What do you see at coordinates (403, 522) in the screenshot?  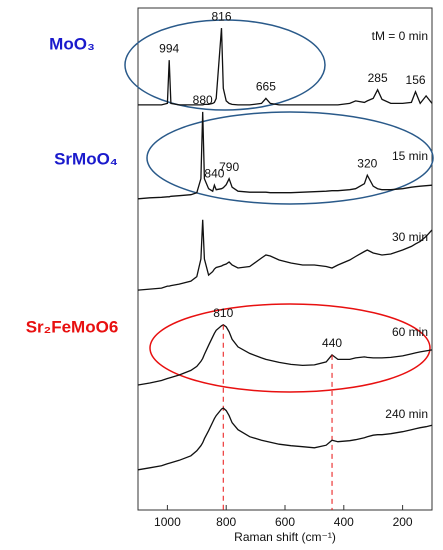 I see `x-tick-label: 200` at bounding box center [403, 522].